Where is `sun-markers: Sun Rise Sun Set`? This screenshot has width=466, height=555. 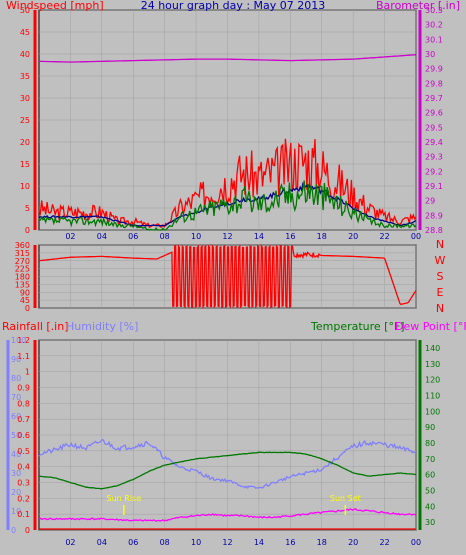
sun-markers: Sun Rise Sun Set is located at coordinates (234, 504).